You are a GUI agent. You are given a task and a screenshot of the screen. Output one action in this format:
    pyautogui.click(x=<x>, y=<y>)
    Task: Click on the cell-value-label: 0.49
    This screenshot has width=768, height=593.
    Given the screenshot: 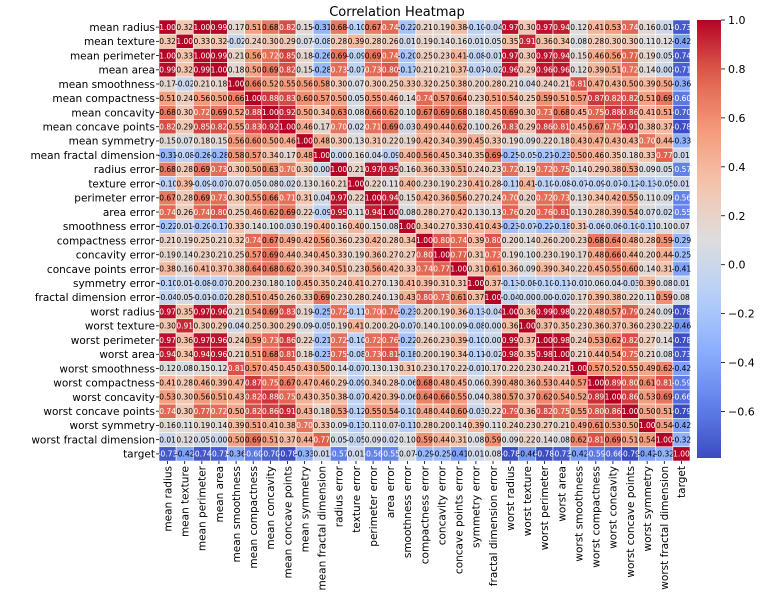 What is the action you would take?
    pyautogui.click(x=647, y=368)
    